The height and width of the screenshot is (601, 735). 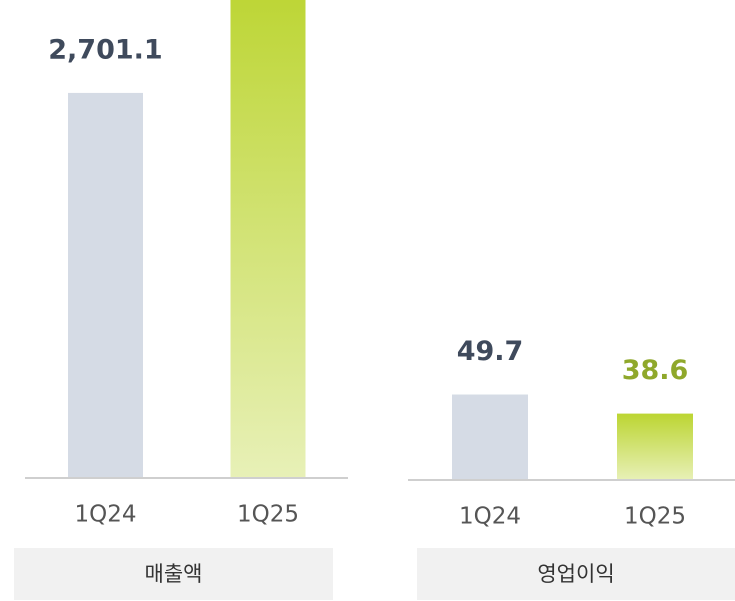 I want to click on chart-title: 영업이익, so click(x=575, y=574).